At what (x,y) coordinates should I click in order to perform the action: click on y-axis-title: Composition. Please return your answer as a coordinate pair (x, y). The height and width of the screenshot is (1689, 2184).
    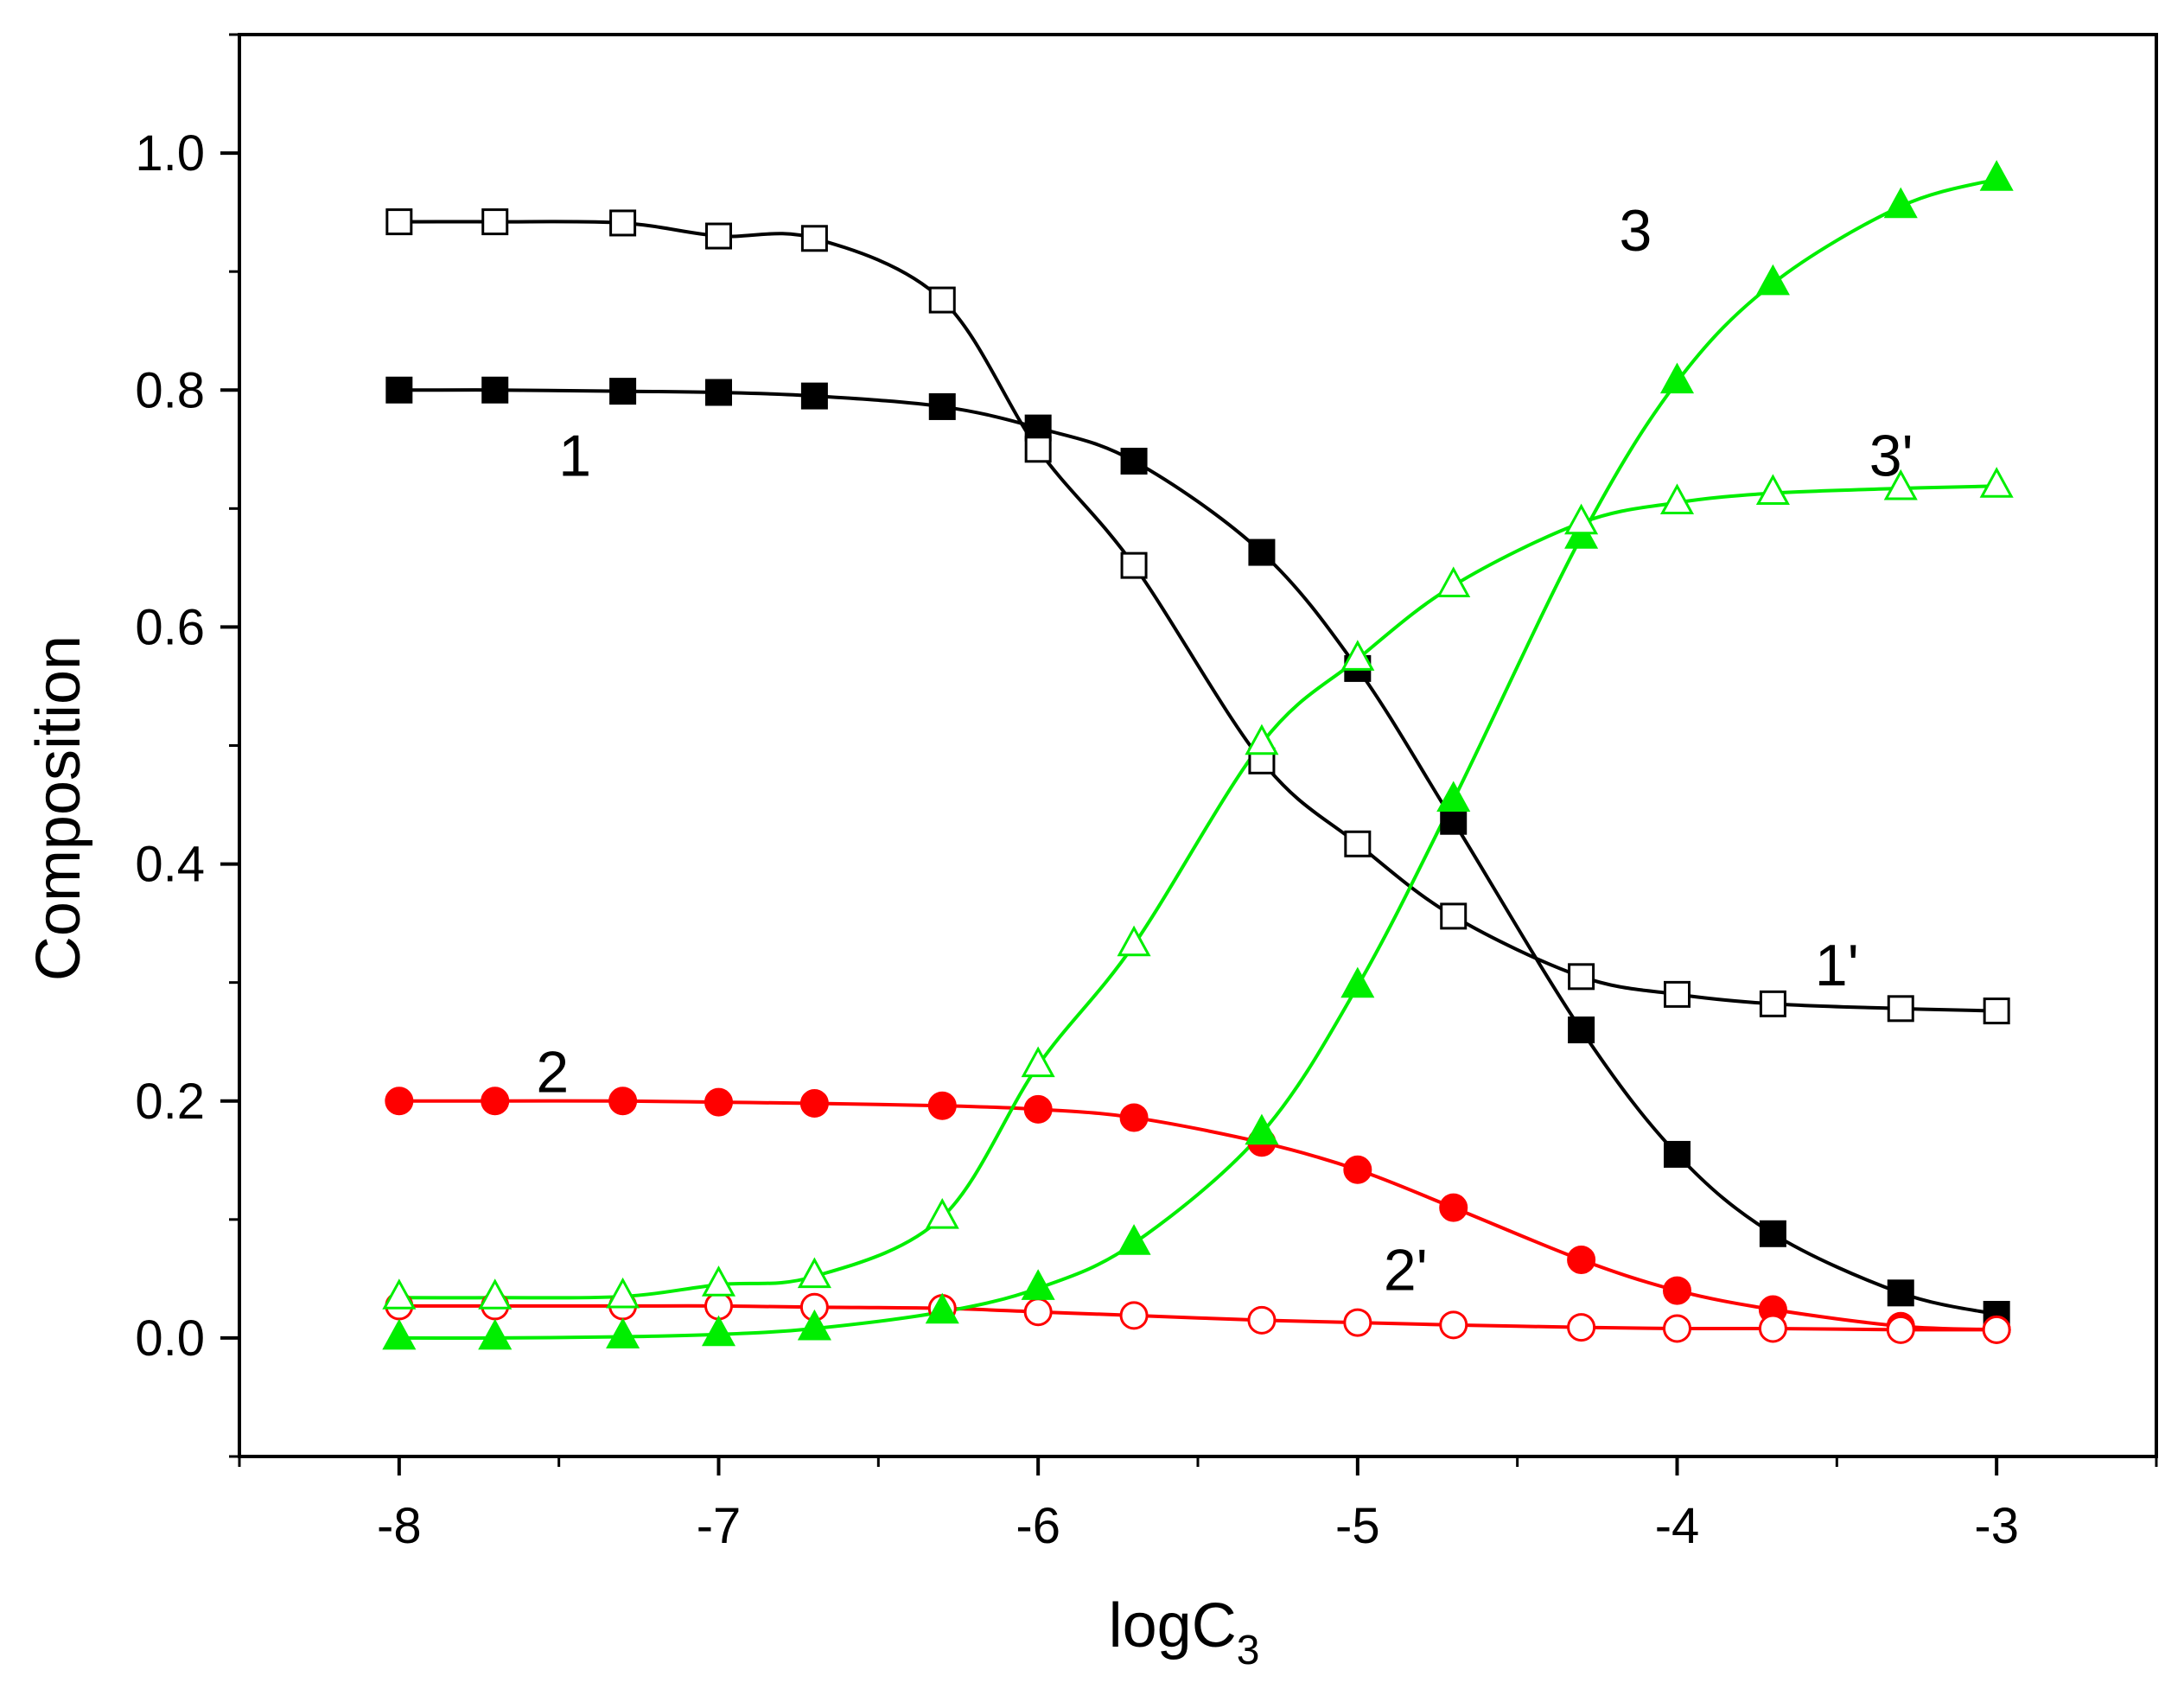
    Looking at the image, I should click on (58, 808).